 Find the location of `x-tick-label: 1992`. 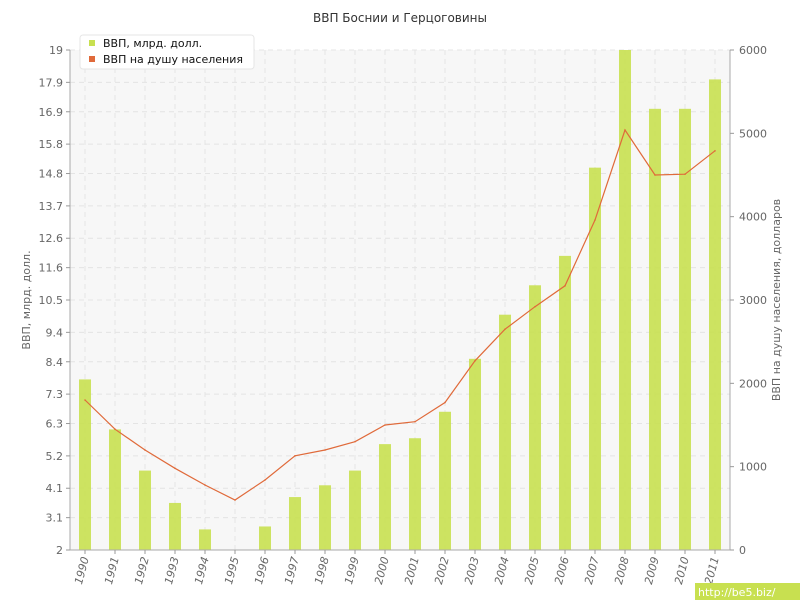

x-tick-label: 1992 is located at coordinates (142, 570).